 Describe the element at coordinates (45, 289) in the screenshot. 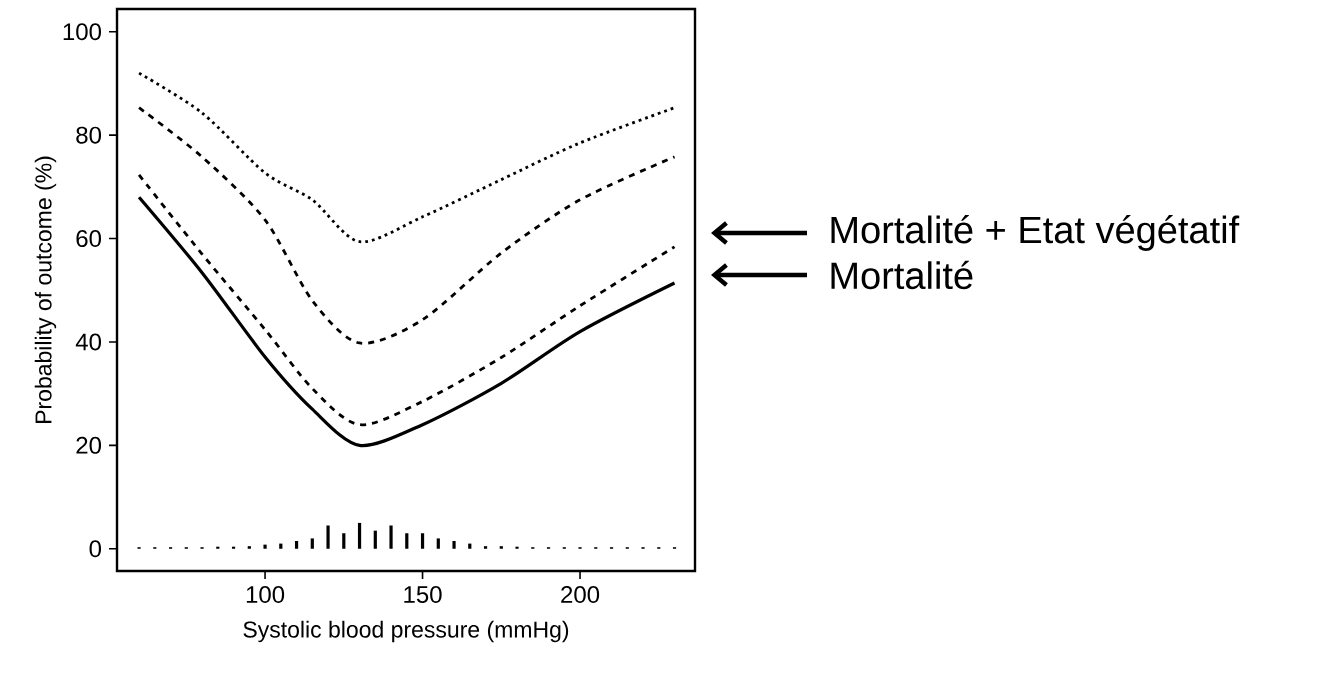

I see `y-axis-title: Probability of outcome (%)` at that location.